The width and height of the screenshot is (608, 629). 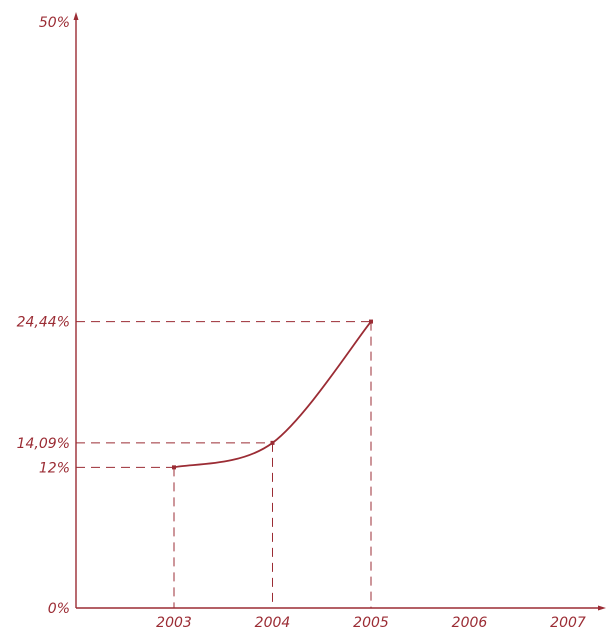 What do you see at coordinates (54, 23) in the screenshot?
I see `y-tick-label: 50%` at bounding box center [54, 23].